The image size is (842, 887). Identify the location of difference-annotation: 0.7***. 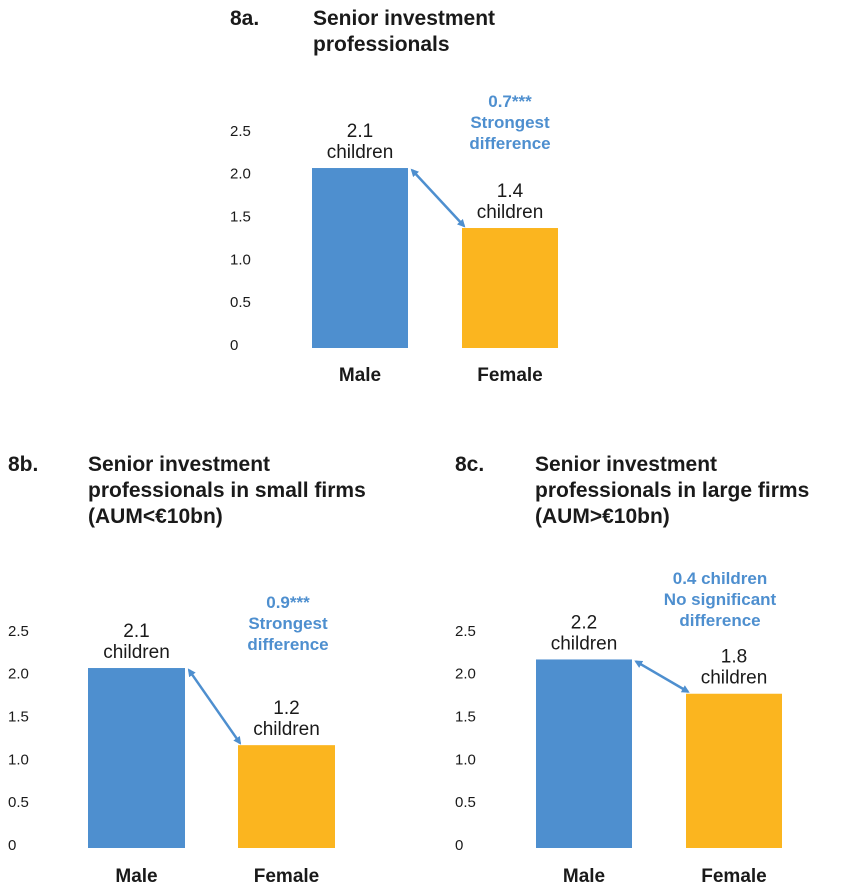
(510, 101).